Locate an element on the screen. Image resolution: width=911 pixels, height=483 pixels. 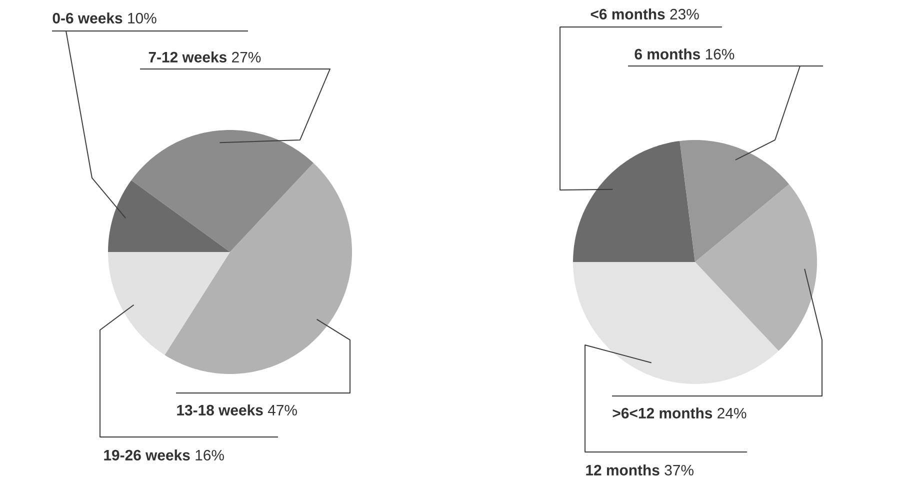
slice-label: <6 months is located at coordinates (627, 14).